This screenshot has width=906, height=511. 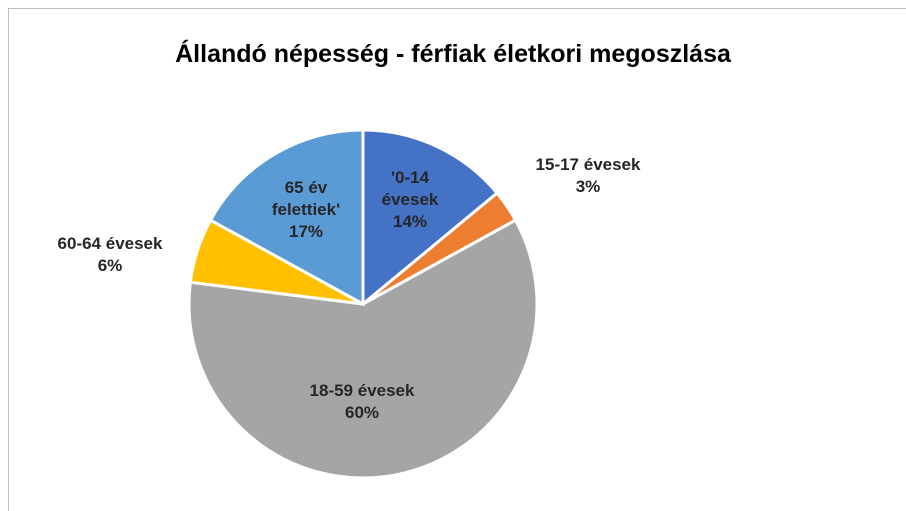 I want to click on slice-category: 60-64 évesek, so click(x=110, y=243).